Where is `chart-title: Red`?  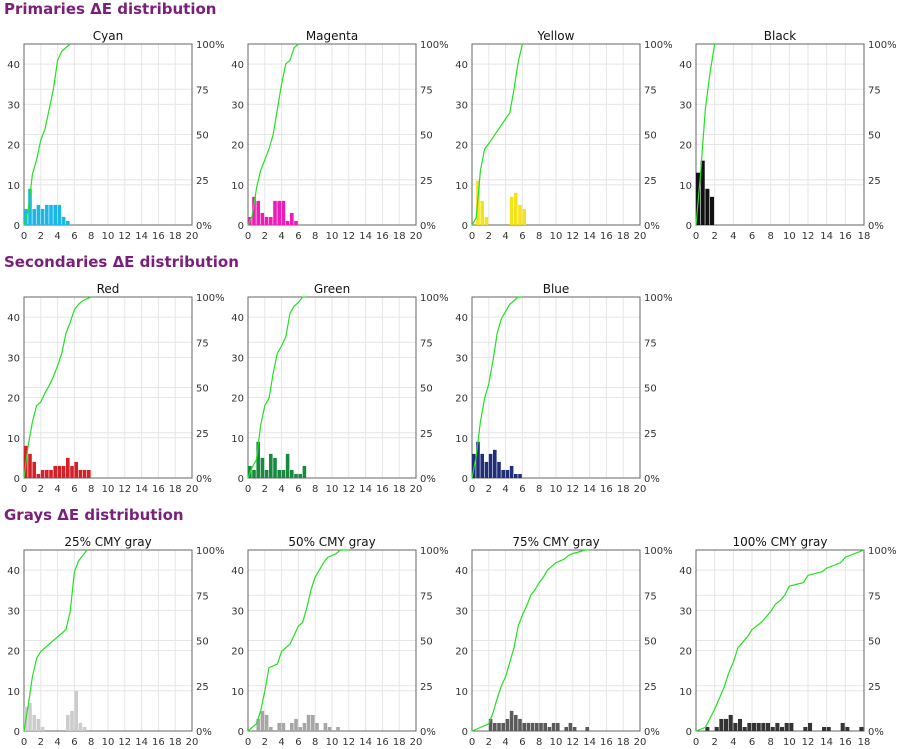 chart-title: Red is located at coordinates (108, 289).